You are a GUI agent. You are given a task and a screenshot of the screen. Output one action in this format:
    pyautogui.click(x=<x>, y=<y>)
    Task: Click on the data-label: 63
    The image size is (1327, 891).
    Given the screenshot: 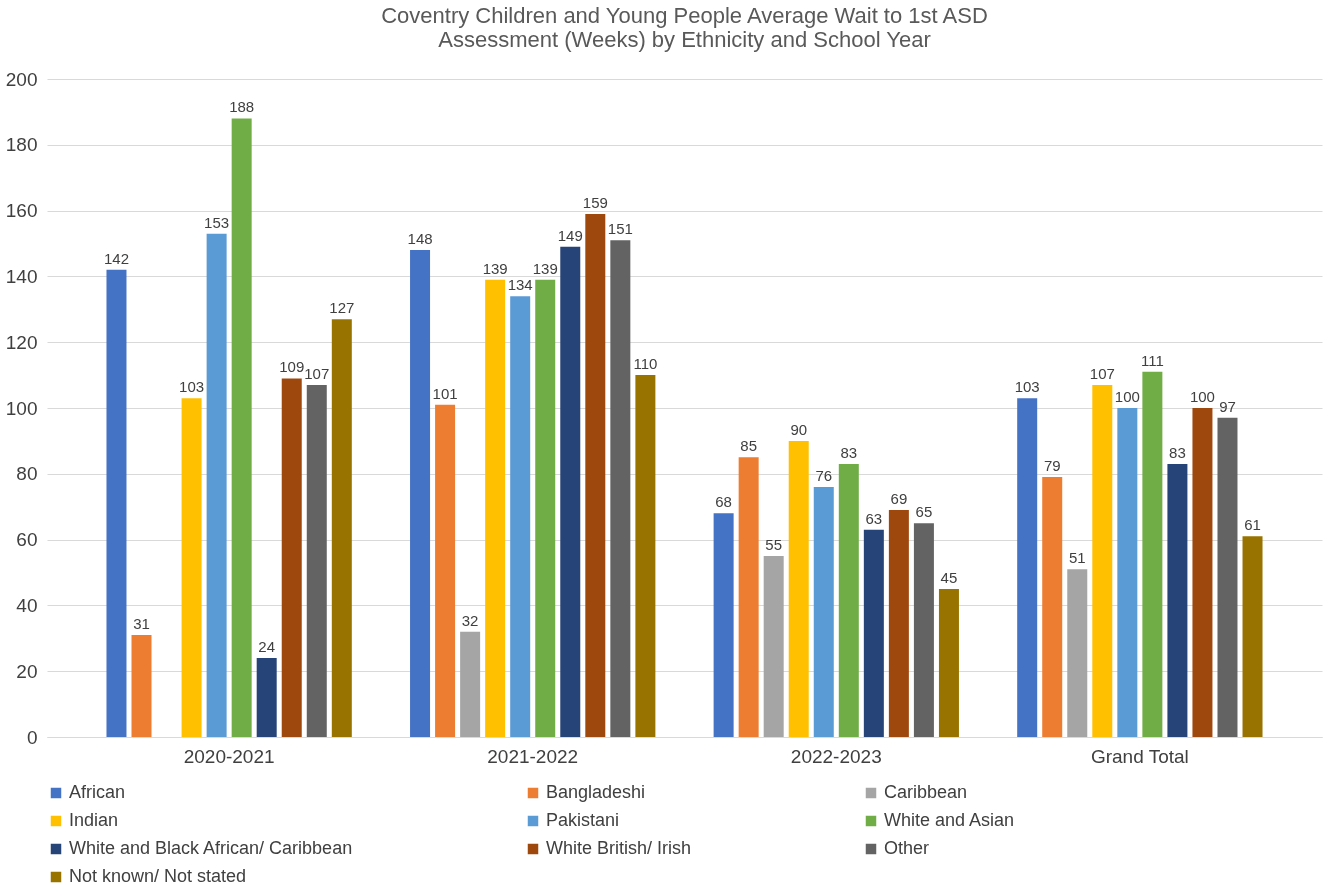 What is the action you would take?
    pyautogui.click(x=874, y=518)
    